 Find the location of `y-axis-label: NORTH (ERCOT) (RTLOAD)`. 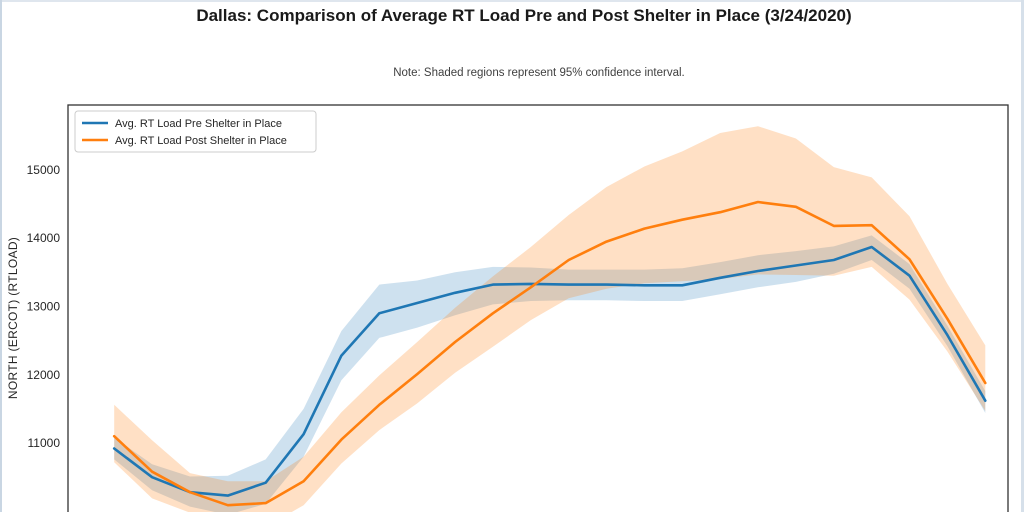

y-axis-label: NORTH (ERCOT) (RTLOAD) is located at coordinates (13, 318).